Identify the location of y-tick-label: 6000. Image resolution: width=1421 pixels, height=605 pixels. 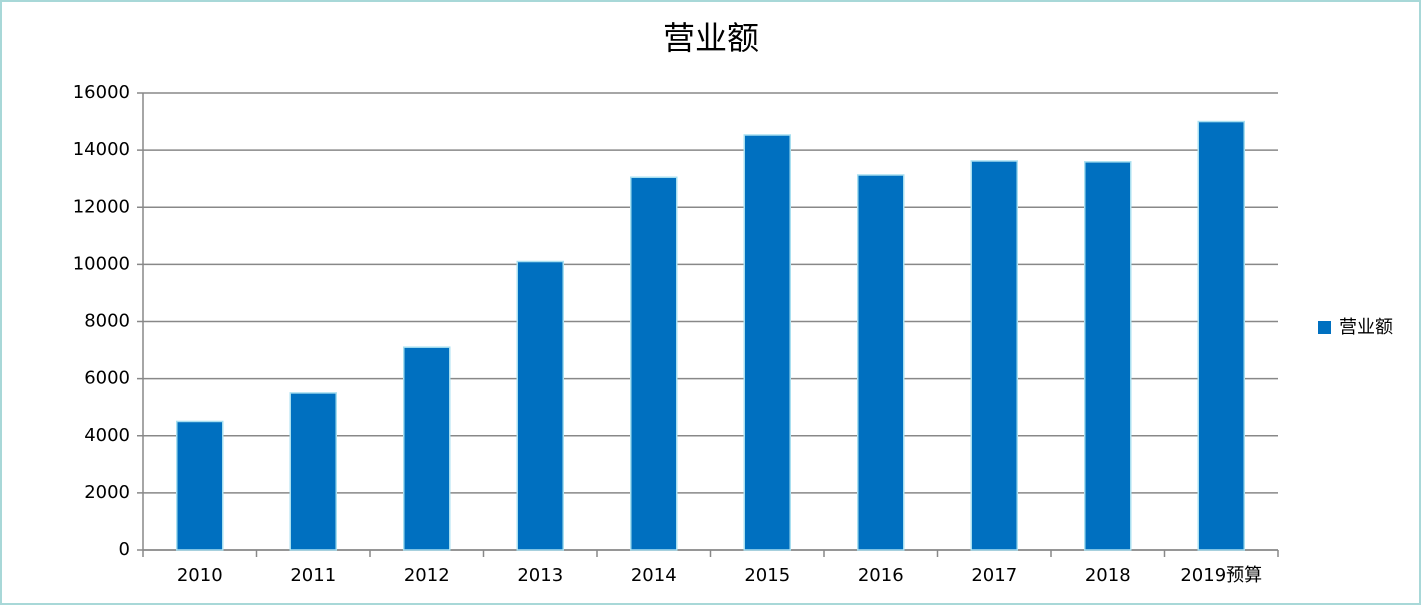
(107, 378).